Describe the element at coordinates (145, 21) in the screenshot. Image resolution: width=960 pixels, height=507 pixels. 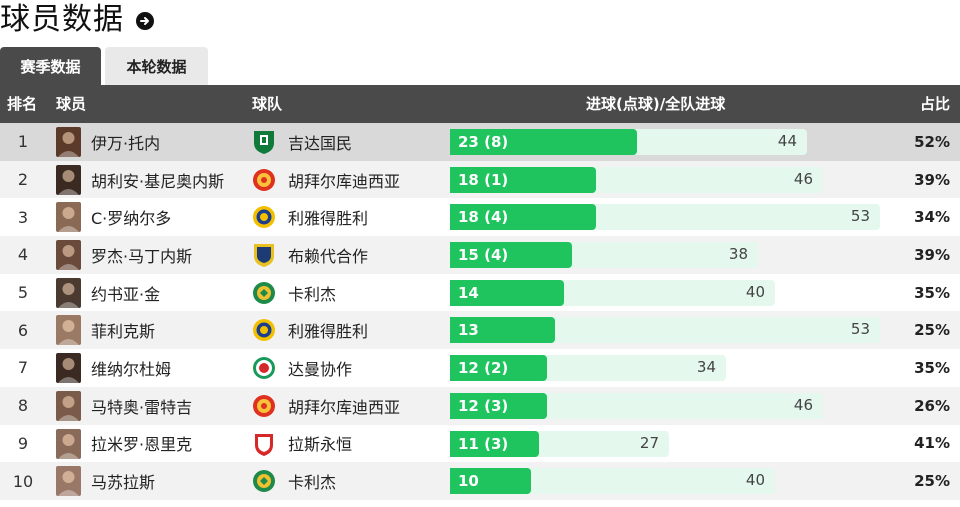
I see `arrow-right-circle-icon` at that location.